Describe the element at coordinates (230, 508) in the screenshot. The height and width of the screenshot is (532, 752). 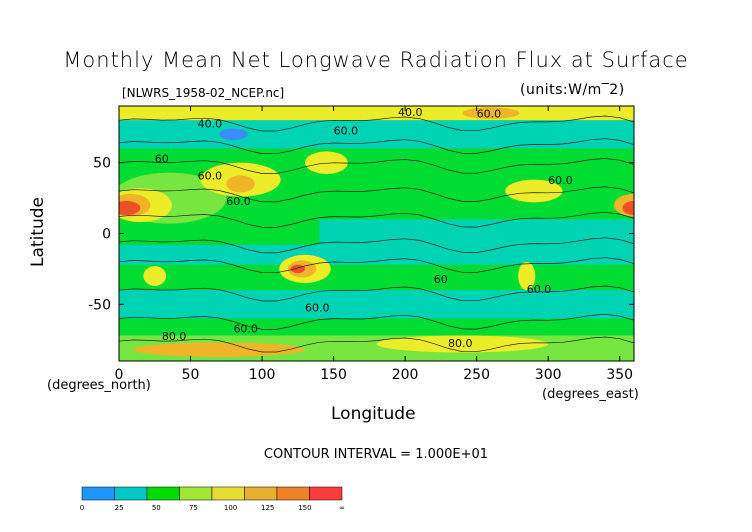
I see `colorbar-label: 100` at that location.